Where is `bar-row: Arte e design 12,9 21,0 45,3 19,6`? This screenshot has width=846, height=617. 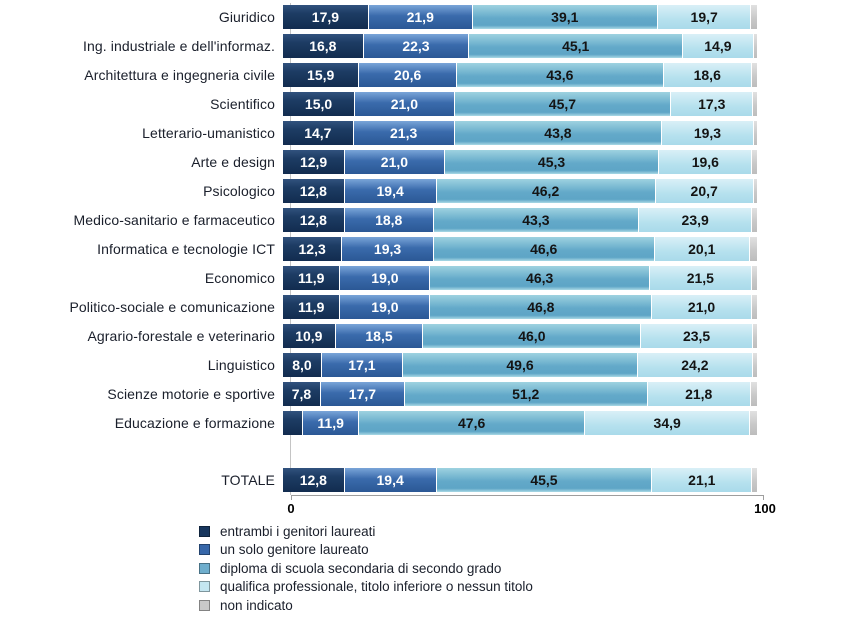
bar-row: Arte e design 12,9 21,0 45,3 19,6 is located at coordinates (423, 162).